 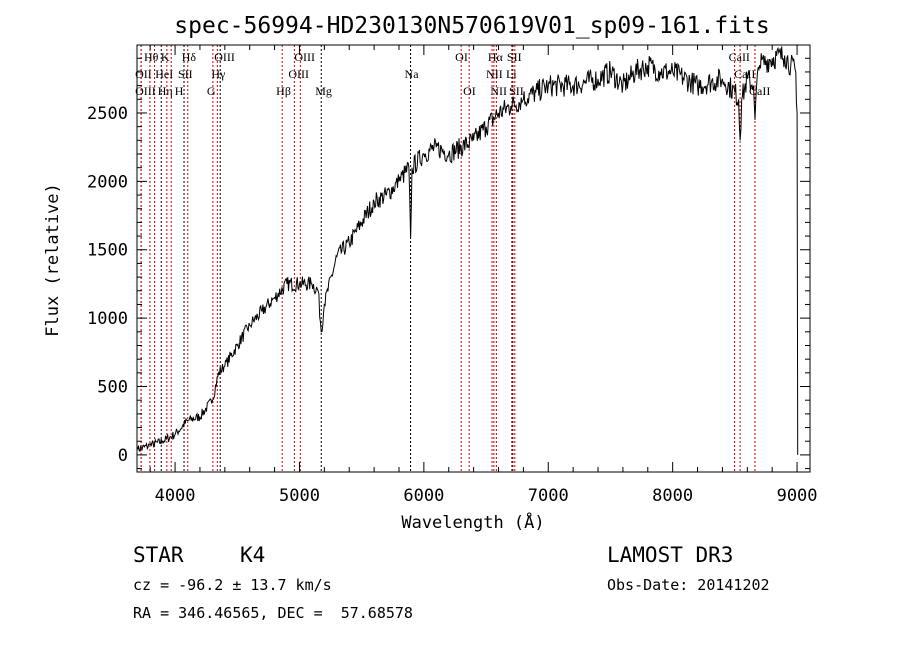 What do you see at coordinates (164, 74) in the screenshot?
I see `line-label: HeI` at bounding box center [164, 74].